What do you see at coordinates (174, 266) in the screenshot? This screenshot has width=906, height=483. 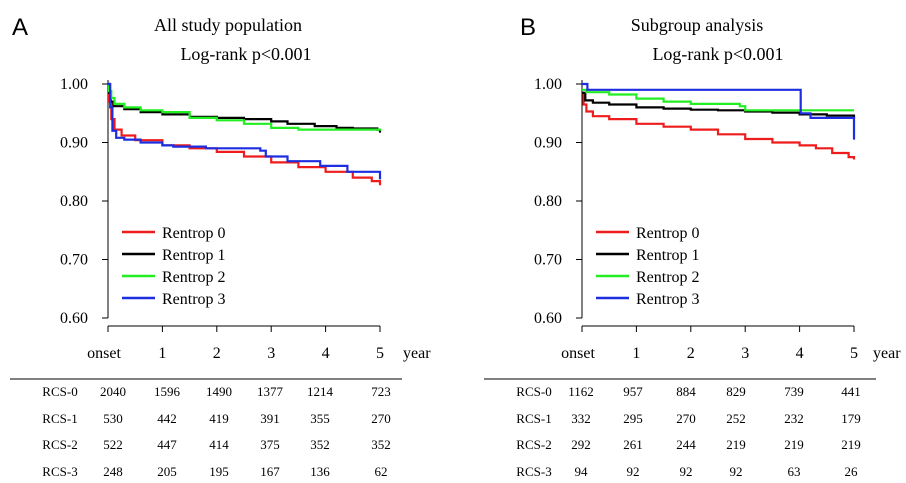 I see `panel-a-legend: Rentrop 0 Rentrop 1 Rentrop 2 Rentrop 3` at bounding box center [174, 266].